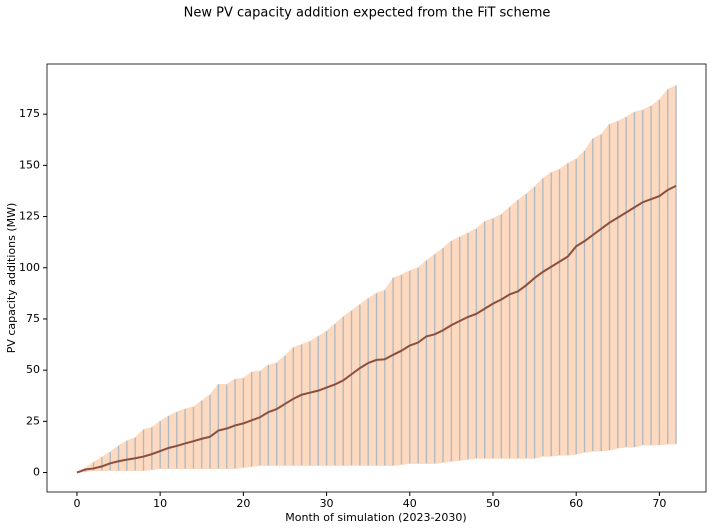 The height and width of the screenshot is (530, 713). I want to click on y-tick-label: 0, so click(36, 472).